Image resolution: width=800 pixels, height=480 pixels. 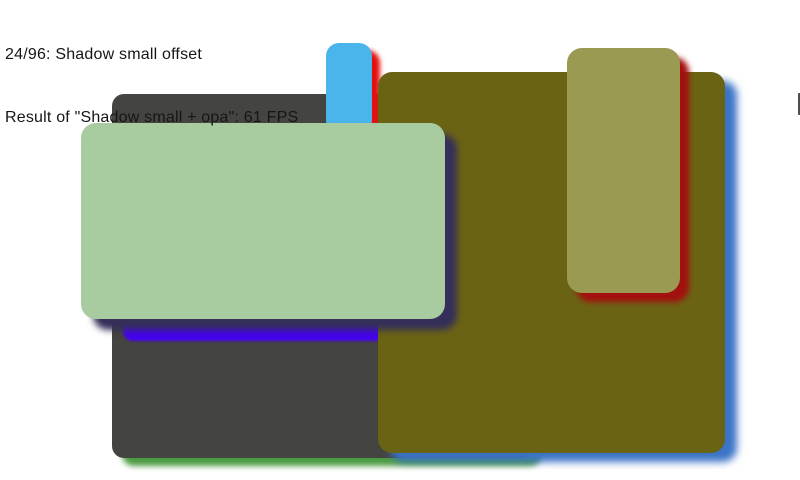 I want to click on sky-blue-tab-rect, so click(x=349, y=88).